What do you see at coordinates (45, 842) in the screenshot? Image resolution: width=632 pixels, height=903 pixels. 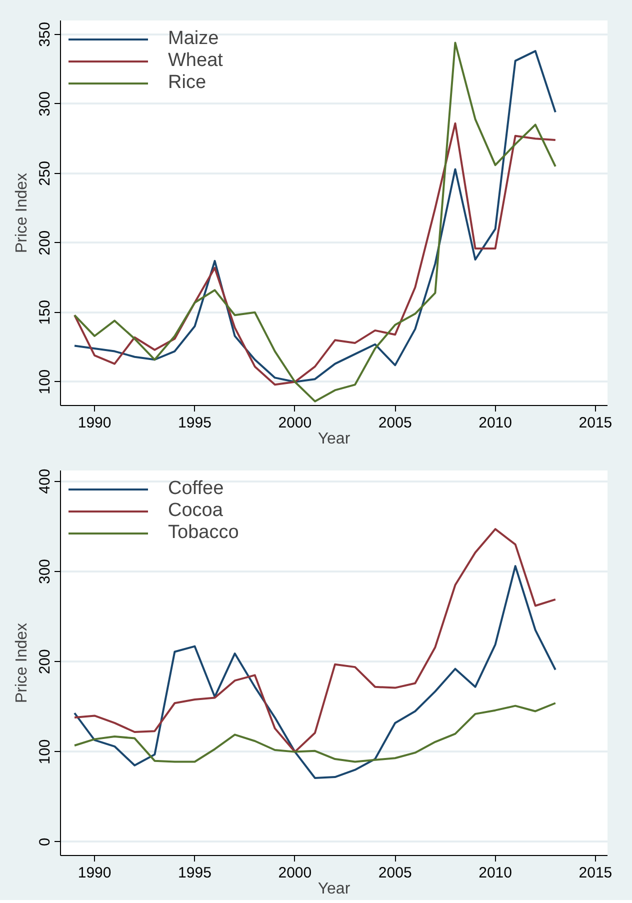 I see `y-tick-label: 0` at bounding box center [45, 842].